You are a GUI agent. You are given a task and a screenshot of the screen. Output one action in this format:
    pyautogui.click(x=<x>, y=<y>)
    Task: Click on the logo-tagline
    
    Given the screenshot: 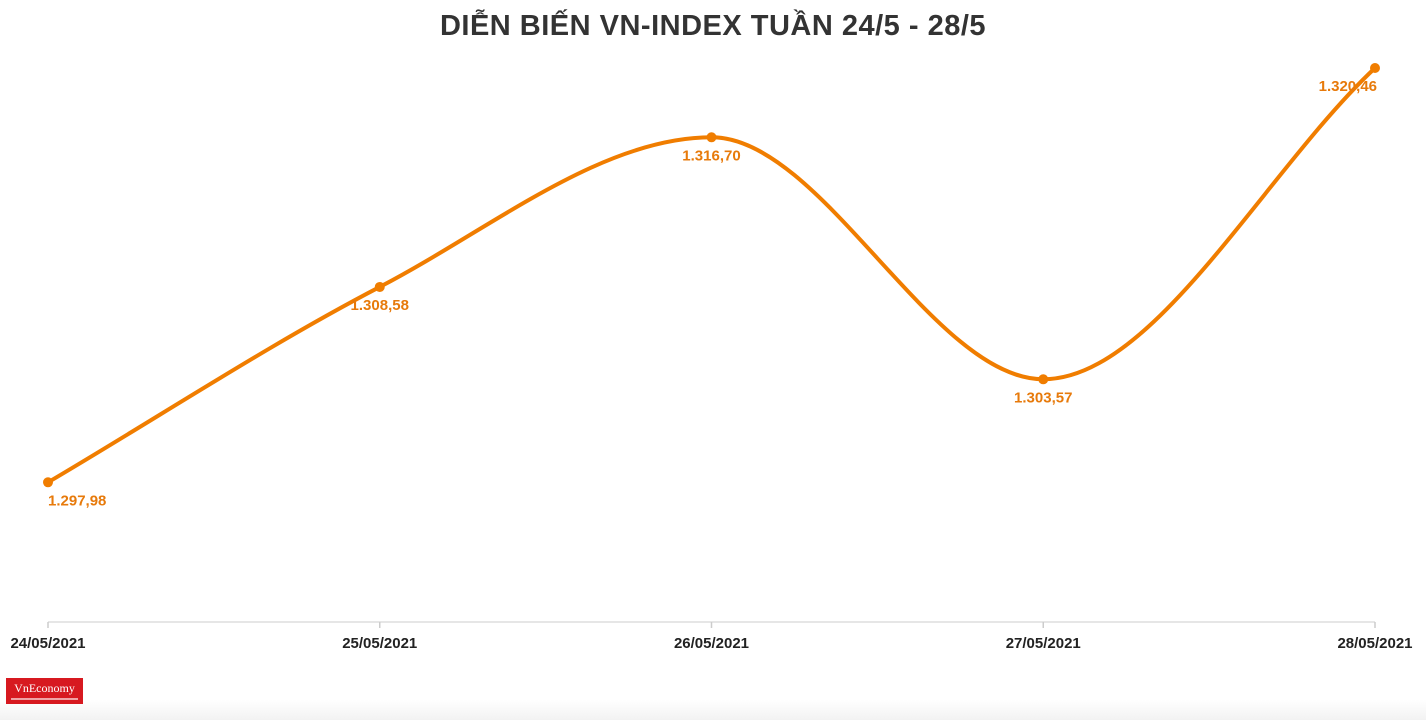 What is the action you would take?
    pyautogui.click(x=44, y=699)
    